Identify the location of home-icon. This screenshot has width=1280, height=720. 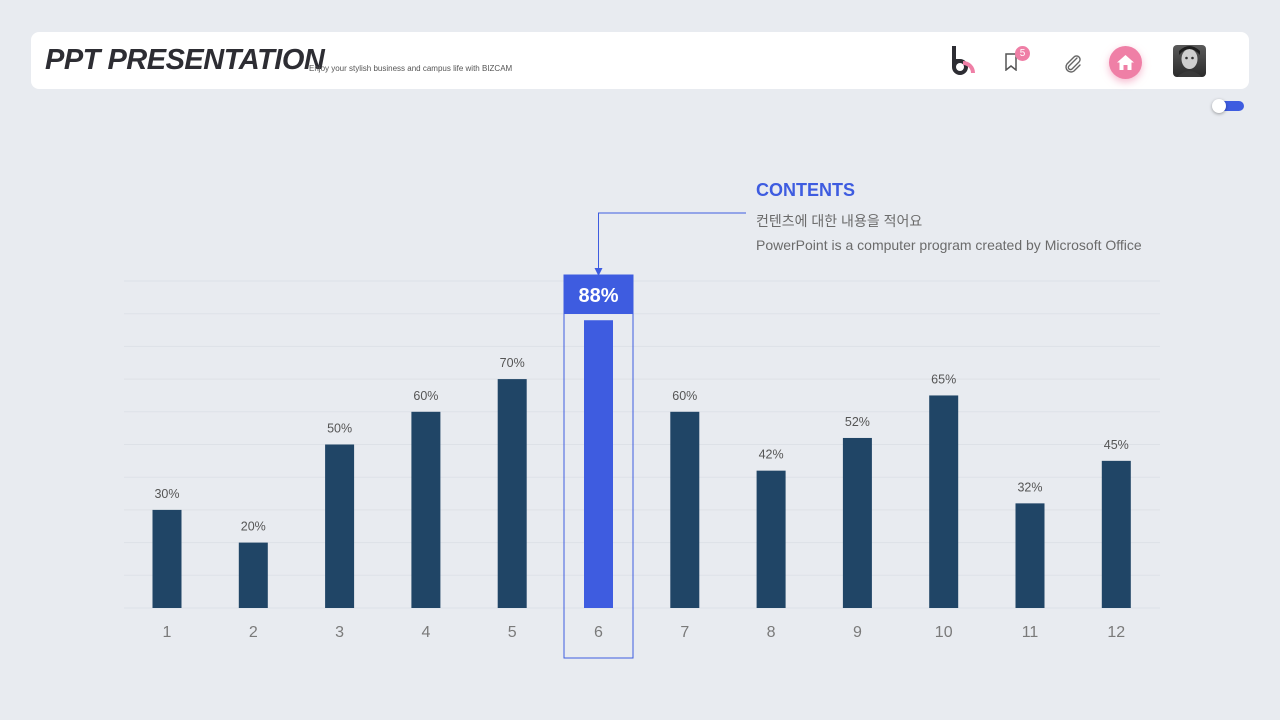
(1125, 62).